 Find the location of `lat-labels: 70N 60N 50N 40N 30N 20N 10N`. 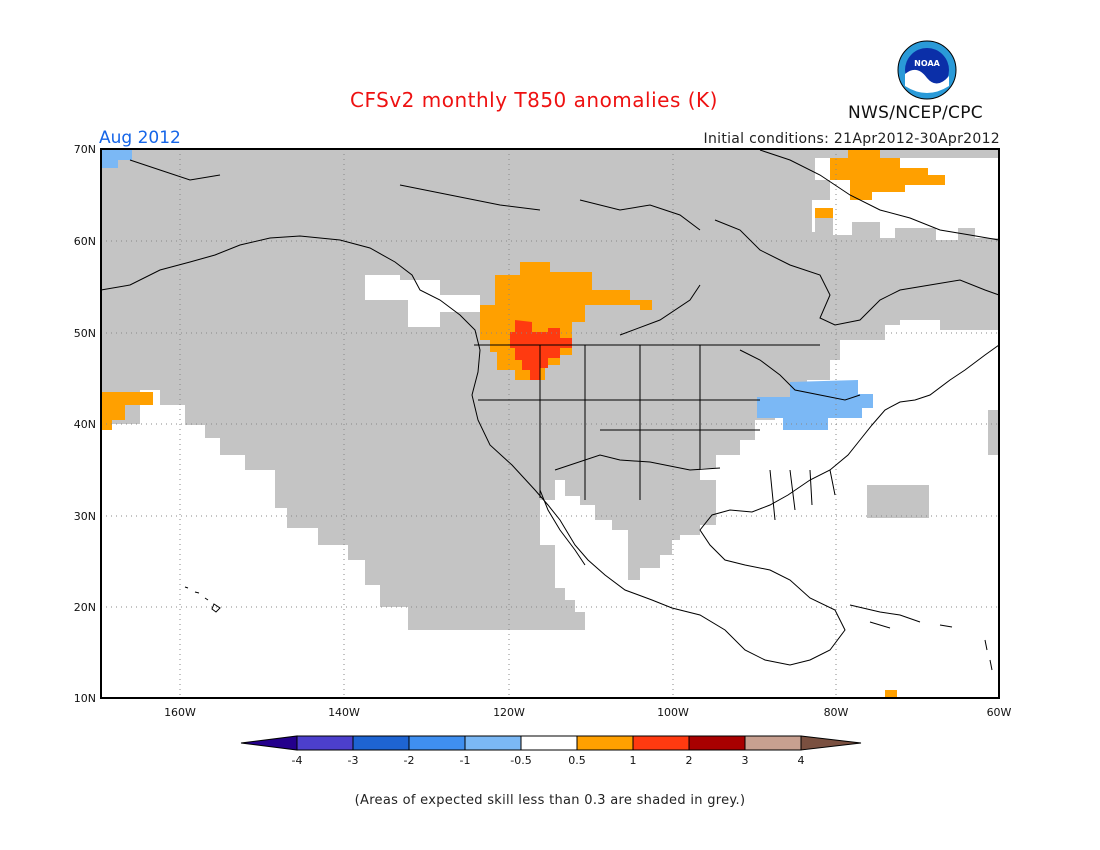

lat-labels: 70N 60N 50N 40N 30N 20N 10N is located at coordinates (85, 424).